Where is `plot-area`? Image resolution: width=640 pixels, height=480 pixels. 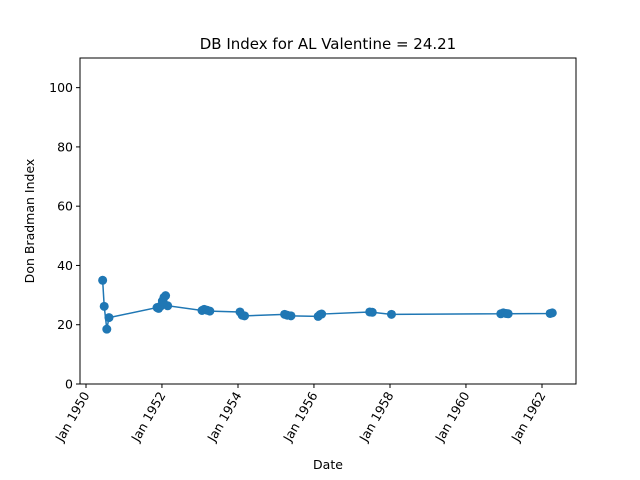 plot-area is located at coordinates (327, 304).